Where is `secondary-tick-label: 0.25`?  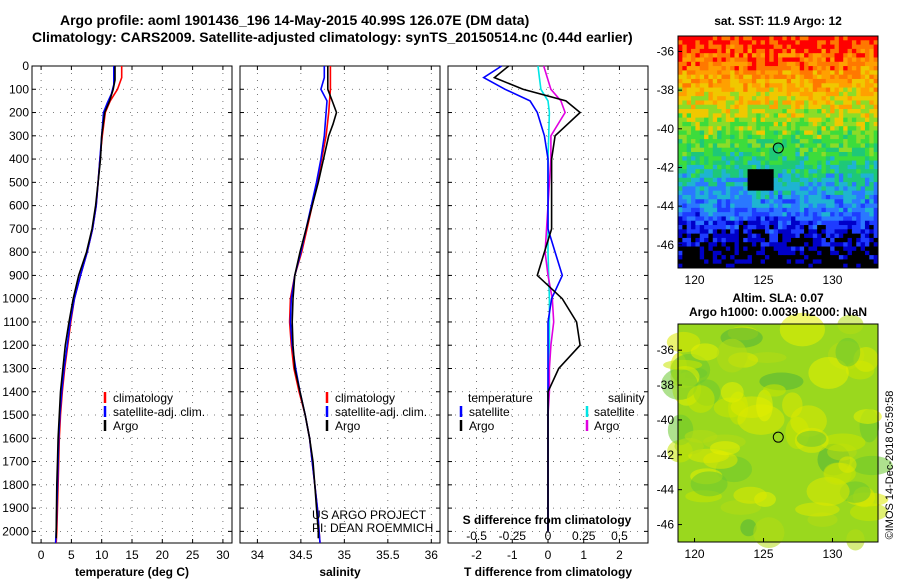 secondary-tick-label: 0.25 is located at coordinates (584, 536).